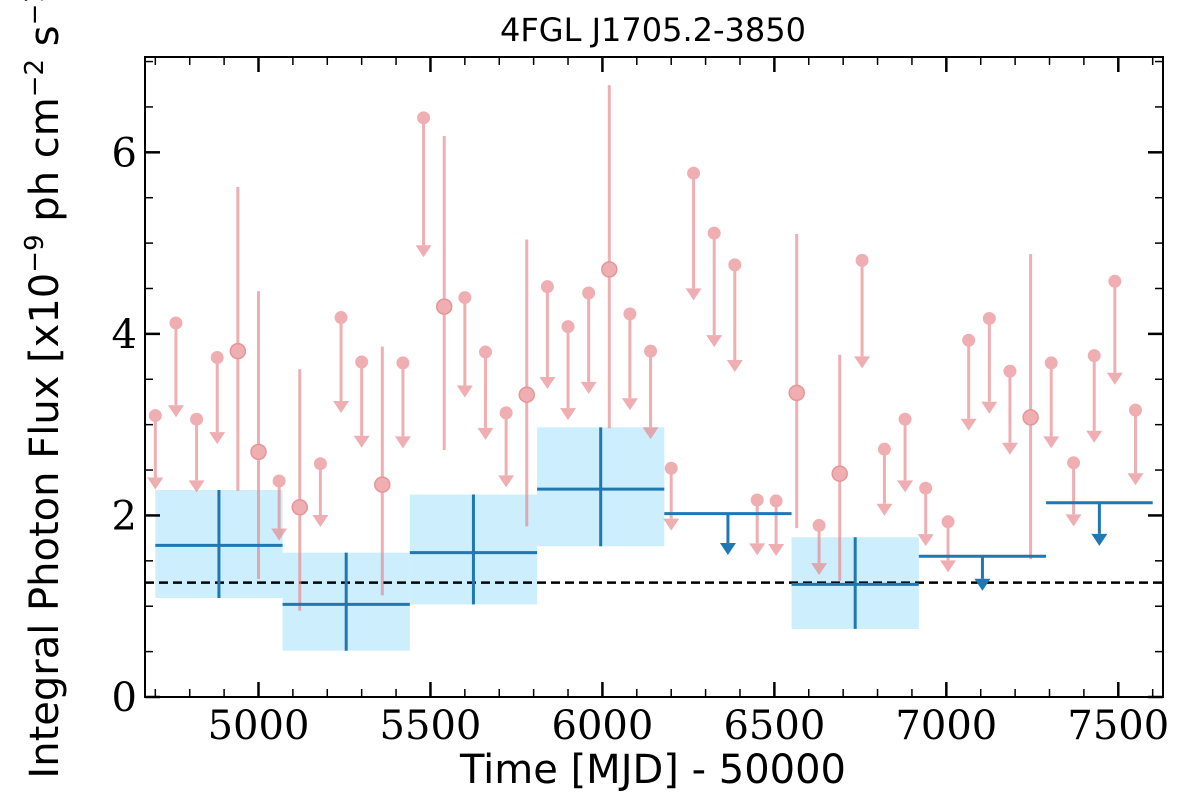 This screenshot has width=1200, height=800. I want to click on x-tick-label-4: 7000, so click(946, 726).